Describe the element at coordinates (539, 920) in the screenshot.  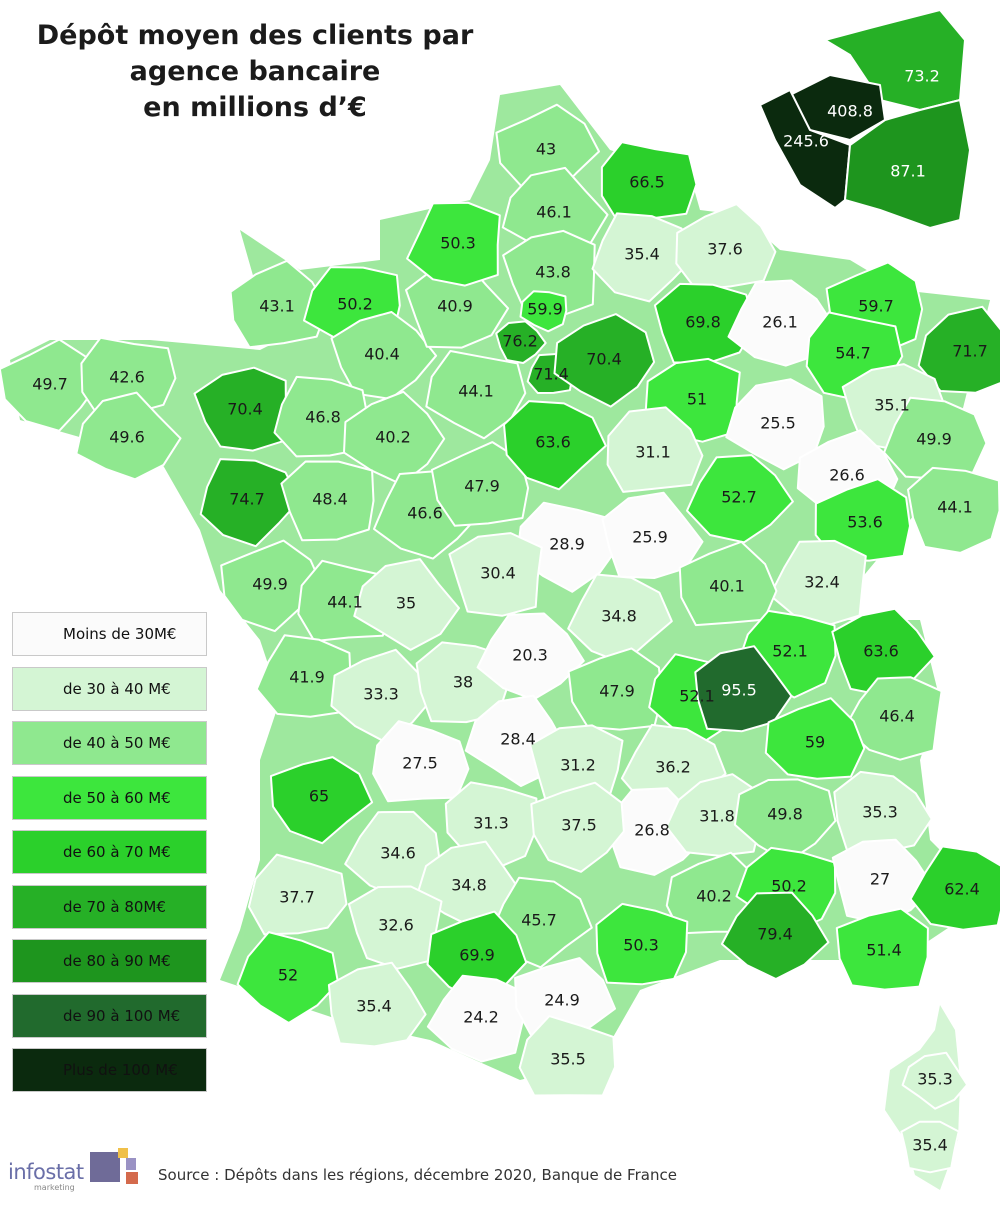
I see `department-value-label: 45.7` at that location.